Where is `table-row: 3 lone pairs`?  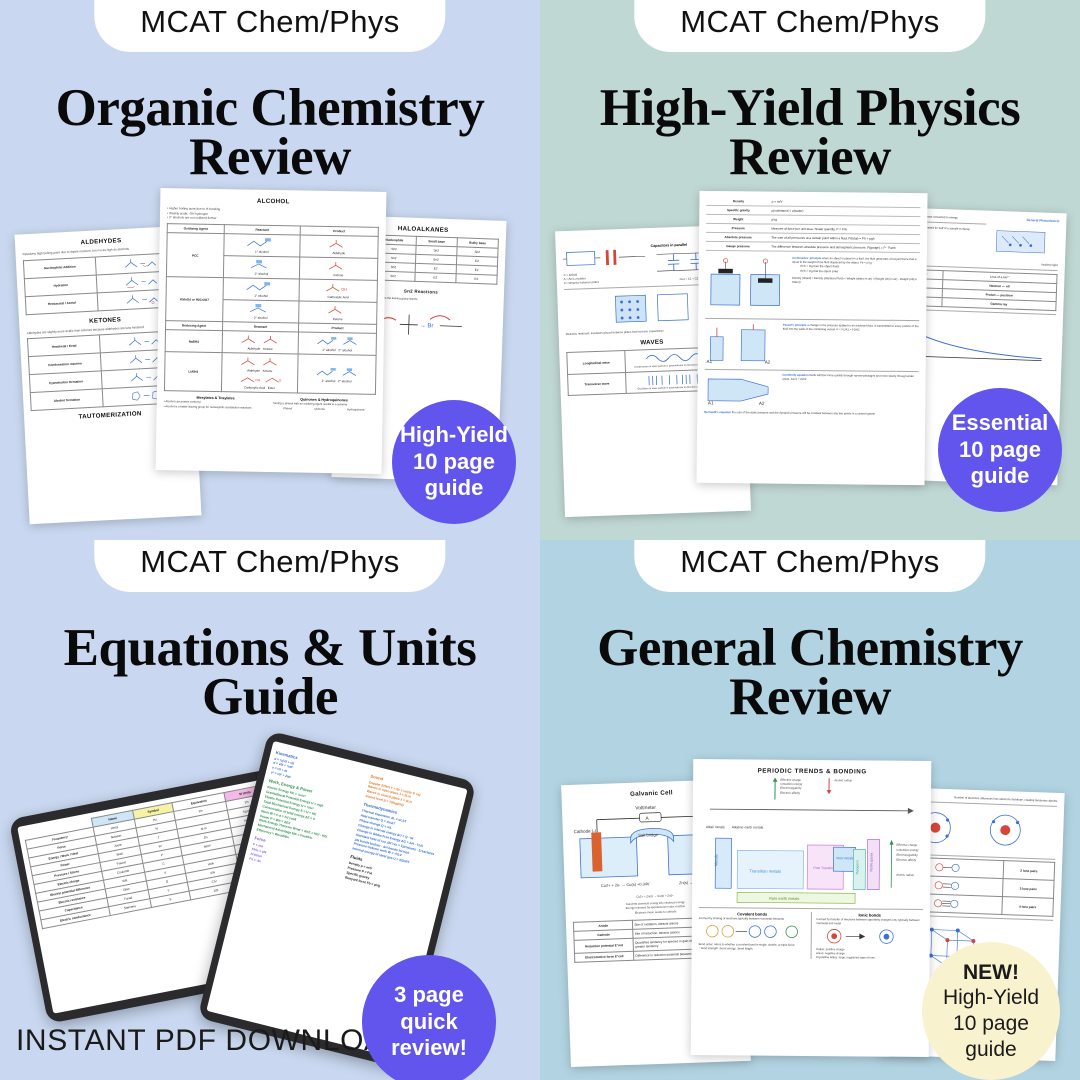 table-row: 3 lone pairs is located at coordinates (973, 886).